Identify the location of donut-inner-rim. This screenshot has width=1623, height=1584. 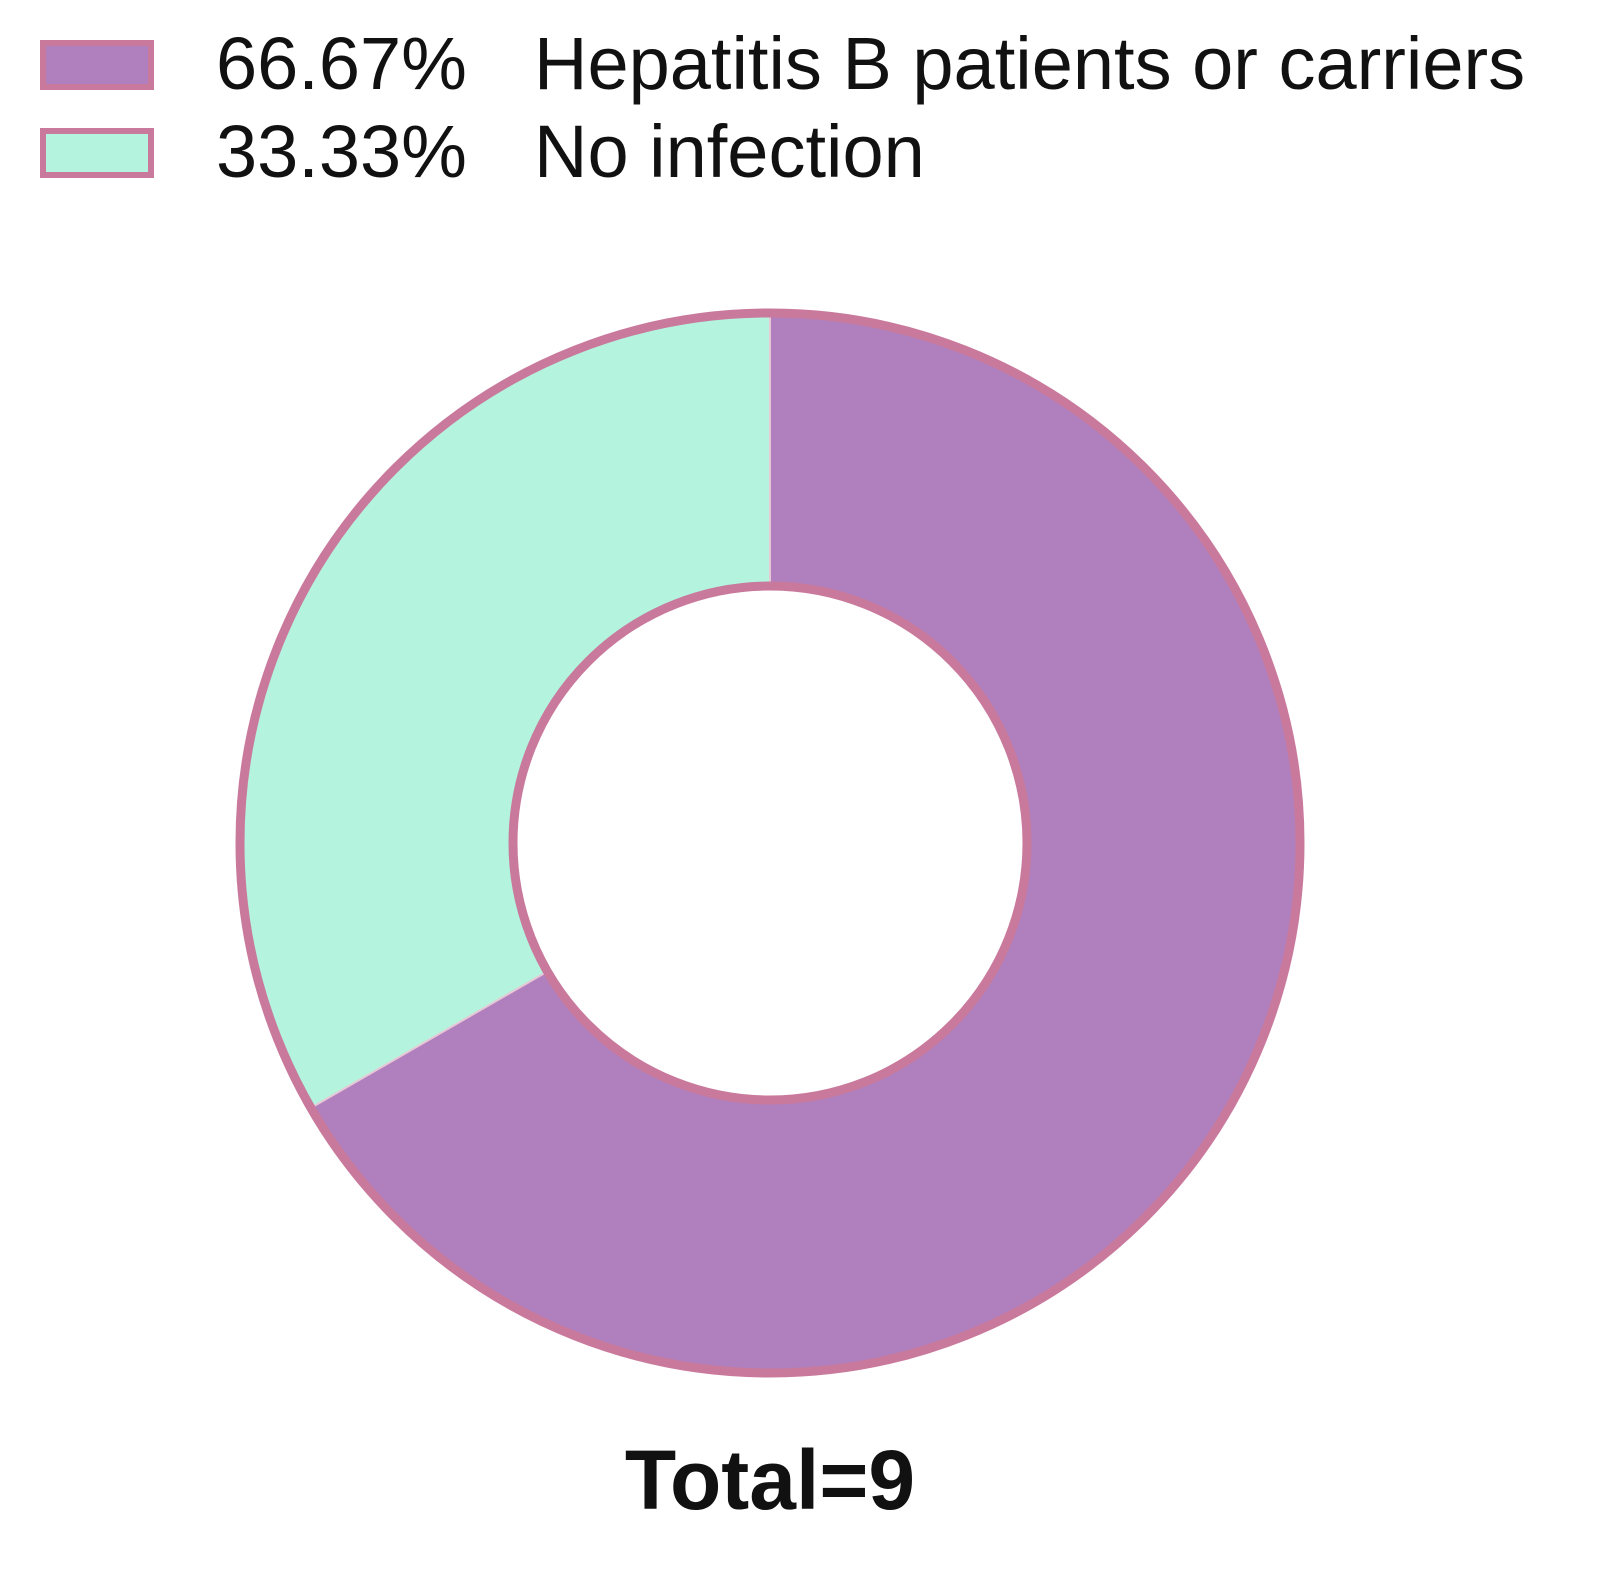
(770, 843).